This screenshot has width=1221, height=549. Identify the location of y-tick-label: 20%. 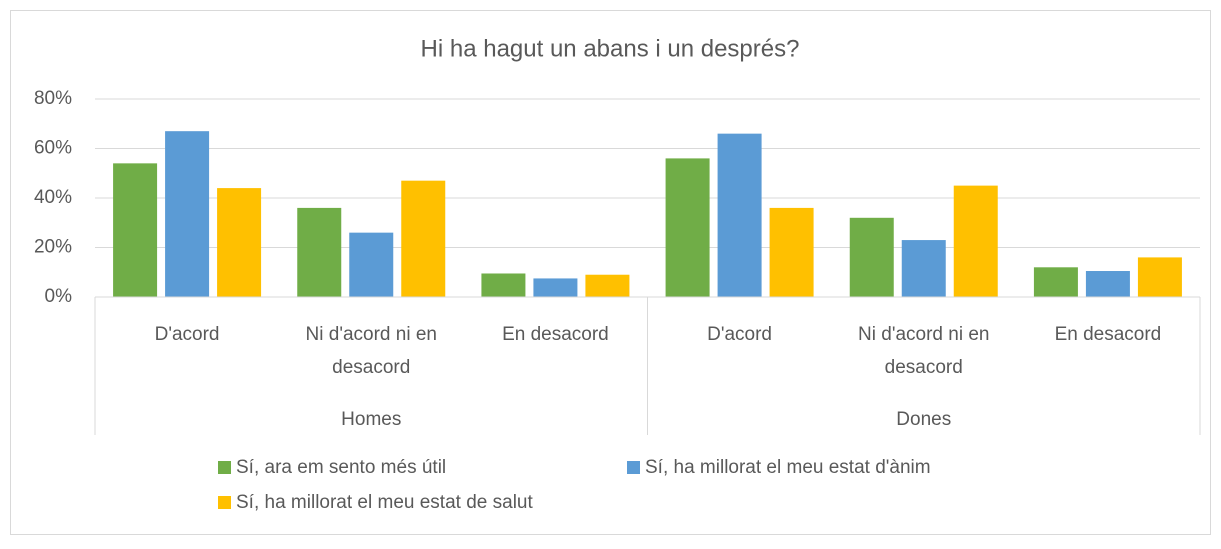
(53, 247).